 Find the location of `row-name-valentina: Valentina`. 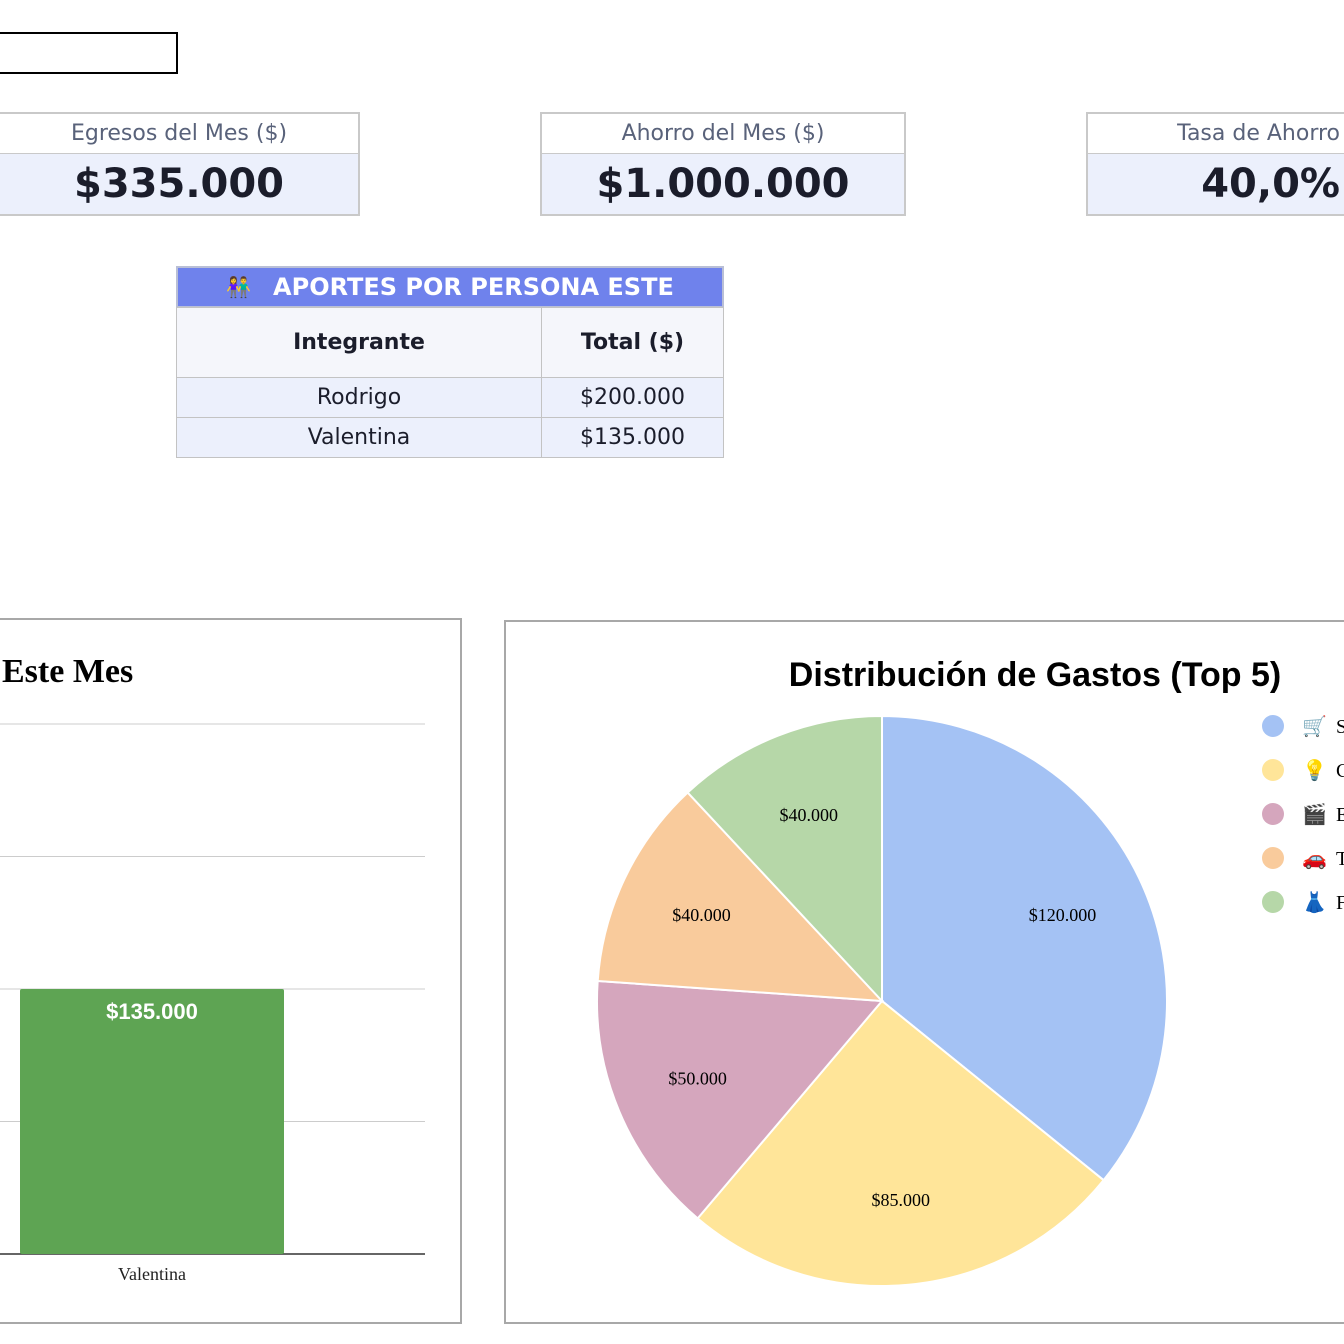

row-name-valentina: Valentina is located at coordinates (359, 437).